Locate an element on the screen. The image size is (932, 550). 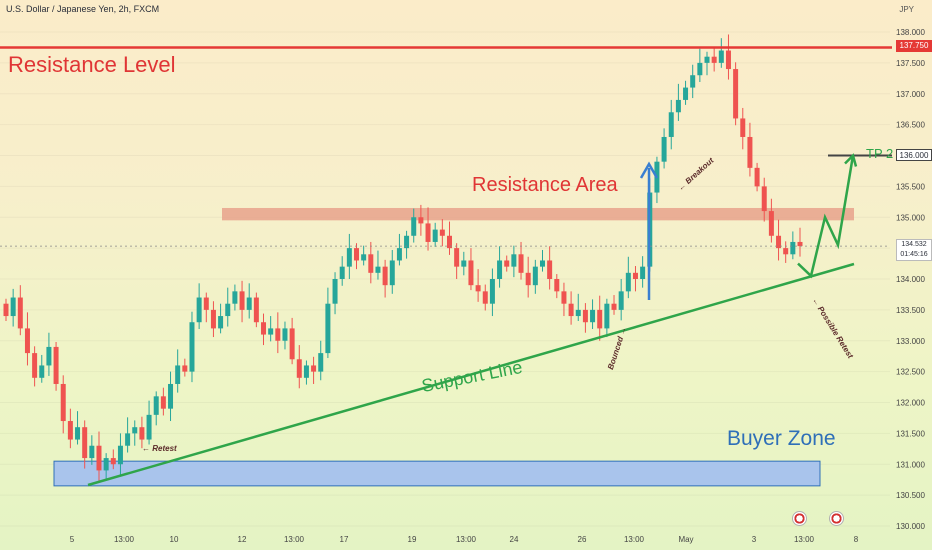
y-tick-label: 137.000 is located at coordinates (910, 94).